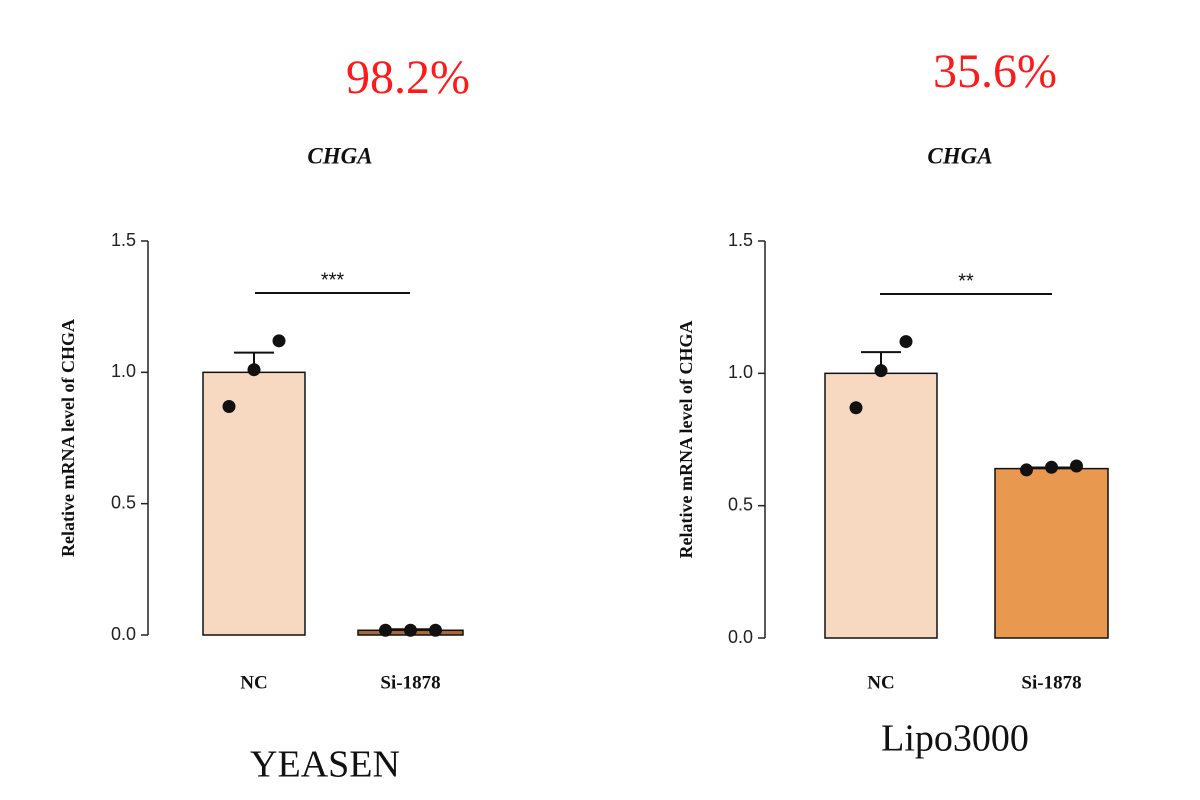  I want to click on significance-label: ***, so click(333, 280).